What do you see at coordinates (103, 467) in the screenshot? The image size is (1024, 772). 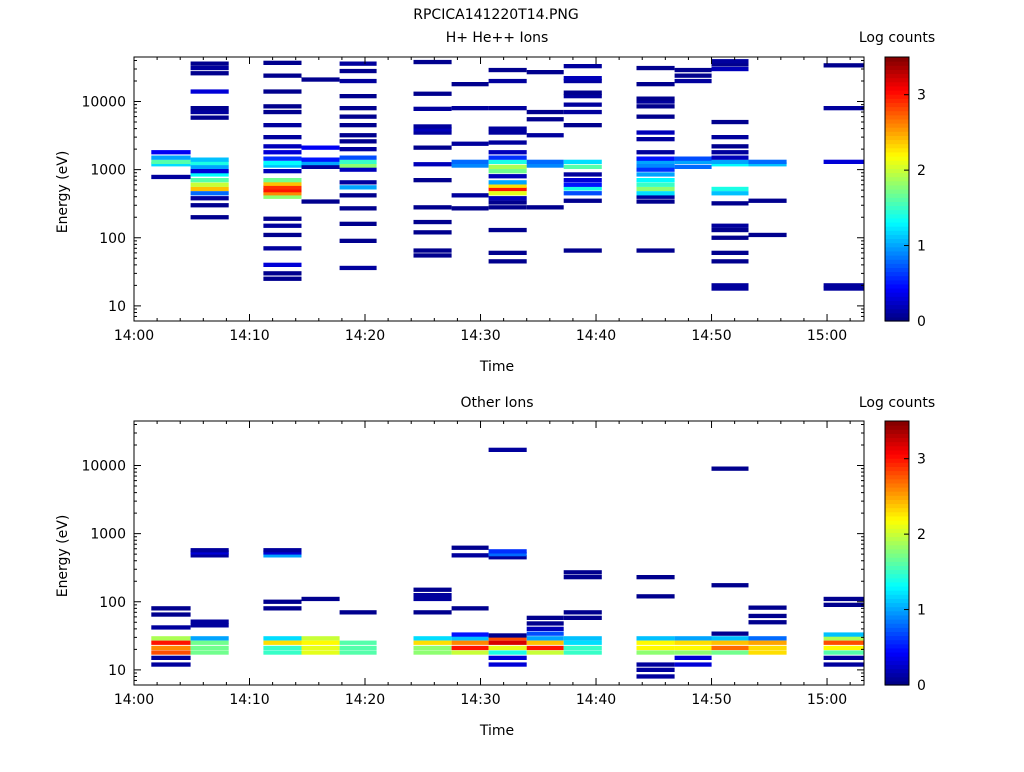 I see `y-tick-label: 10000` at bounding box center [103, 467].